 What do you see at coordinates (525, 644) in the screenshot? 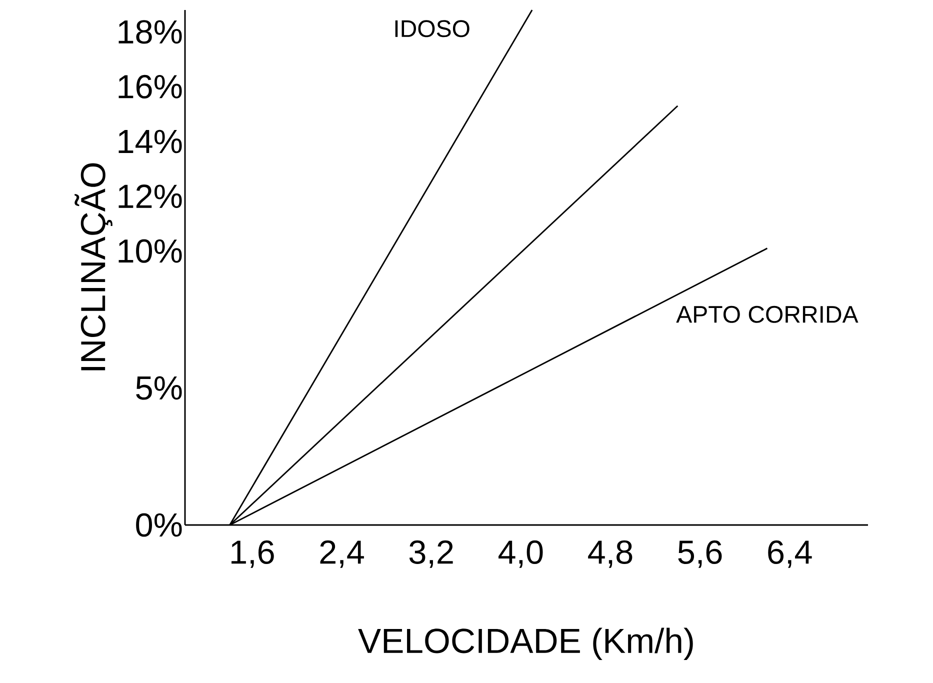
I see `x-axis-title: VELOCIDADE (Km/h)` at bounding box center [525, 644].